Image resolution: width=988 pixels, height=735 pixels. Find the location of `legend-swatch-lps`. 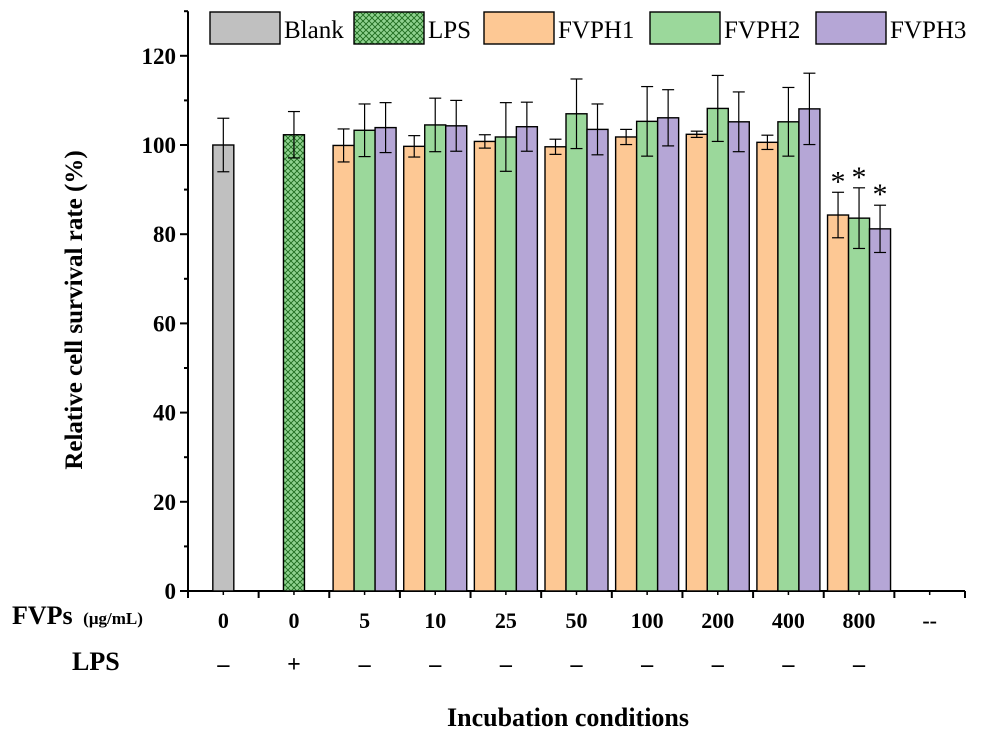

legend-swatch-lps is located at coordinates (389, 28).